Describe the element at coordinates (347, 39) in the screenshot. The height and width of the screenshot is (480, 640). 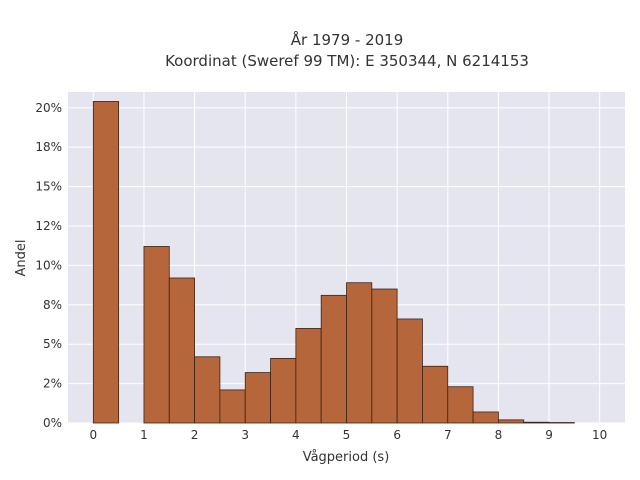
I see `chart-title-line-1: År 1979 - 2019` at that location.